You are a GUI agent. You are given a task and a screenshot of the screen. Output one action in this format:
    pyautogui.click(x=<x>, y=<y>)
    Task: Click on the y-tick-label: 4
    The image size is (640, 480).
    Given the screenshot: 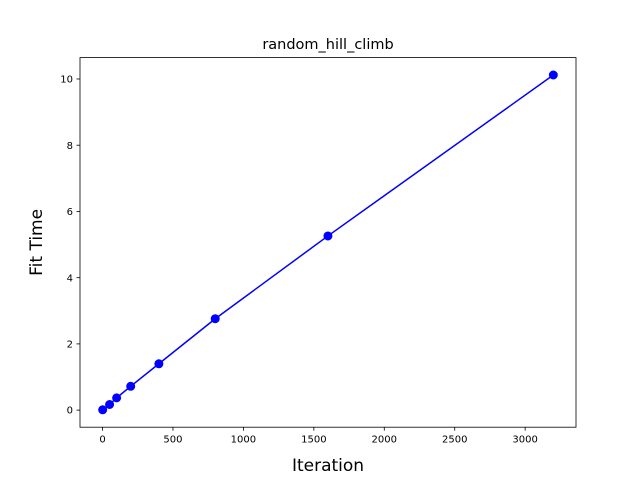 What is the action you would take?
    pyautogui.click(x=70, y=278)
    